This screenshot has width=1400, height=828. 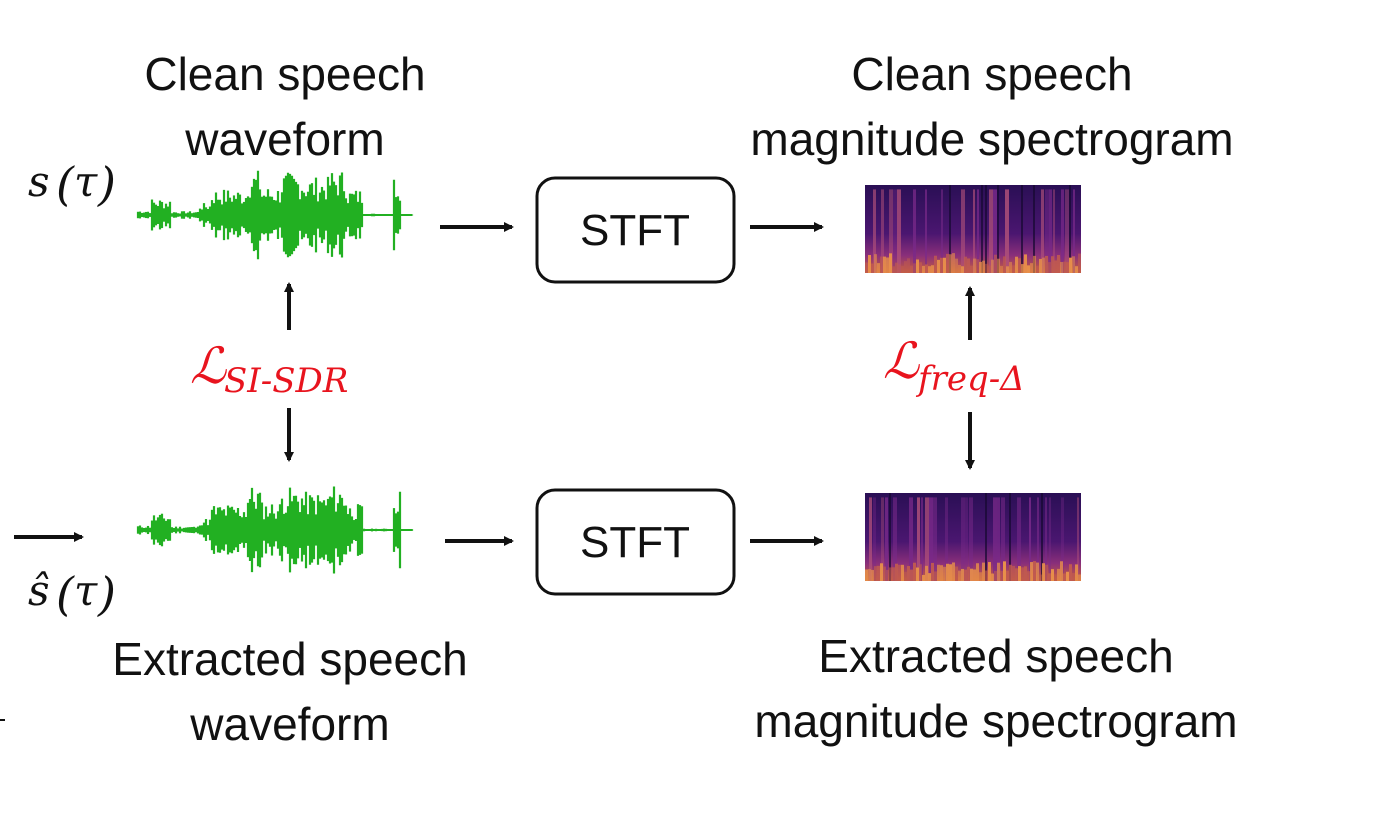 What do you see at coordinates (970, 379) in the screenshot?
I see `freq-loss-subscript: freq-Δ` at bounding box center [970, 379].